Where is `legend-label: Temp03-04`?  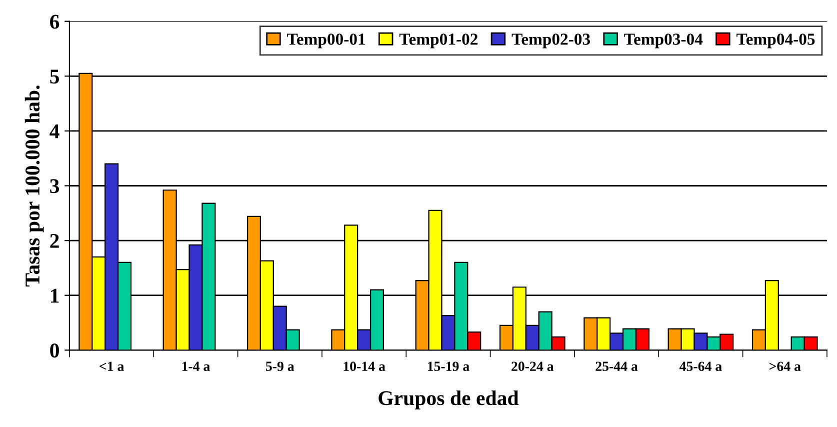
legend-label: Temp03-04 is located at coordinates (663, 41).